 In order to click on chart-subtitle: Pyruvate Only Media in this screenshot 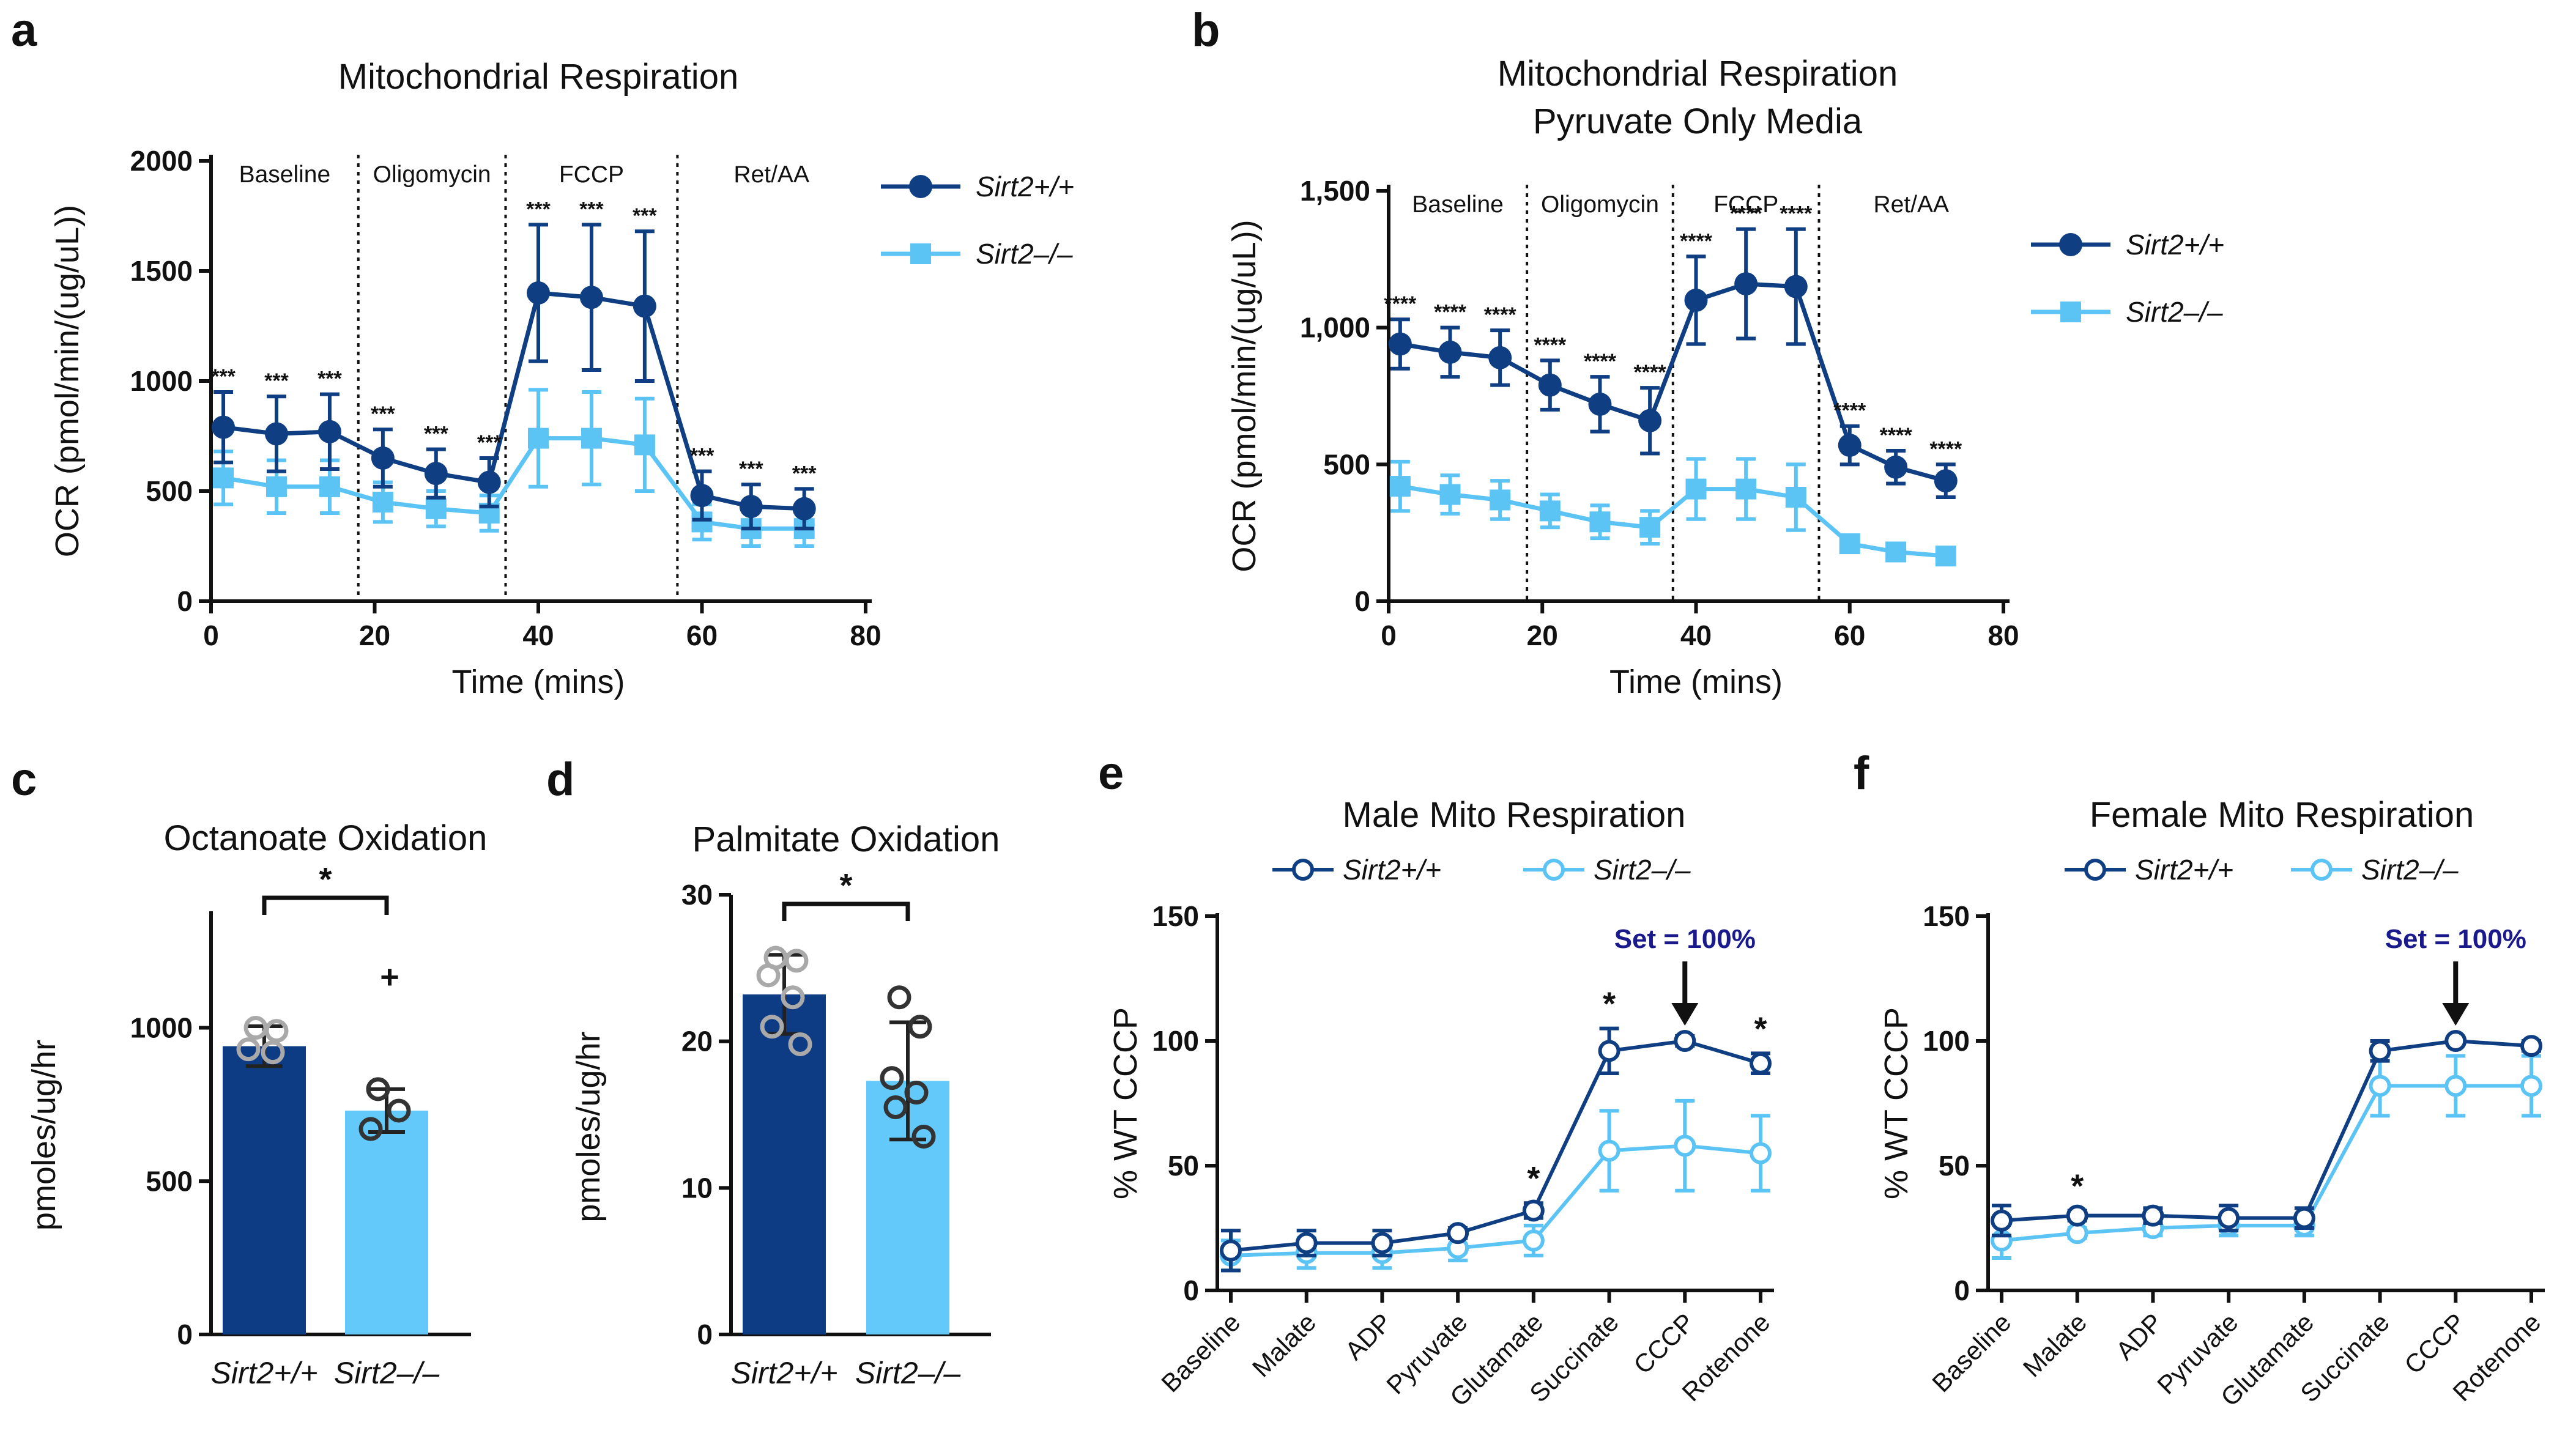, I will do `click(1698, 121)`.